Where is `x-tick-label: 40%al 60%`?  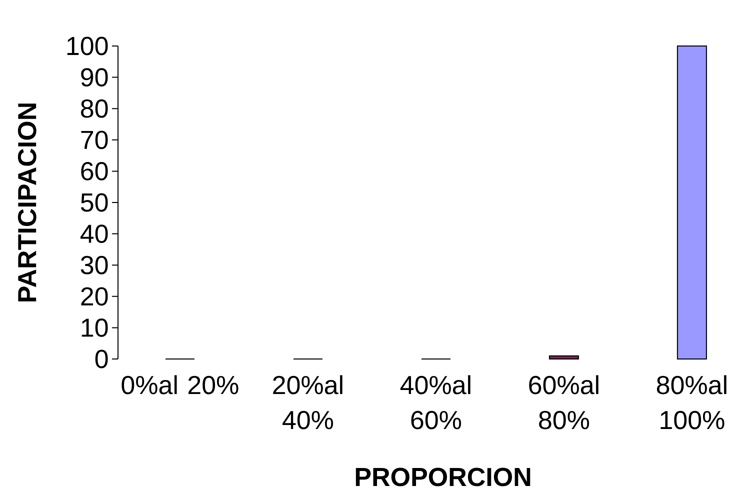 x-tick-label: 40%al 60% is located at coordinates (435, 402).